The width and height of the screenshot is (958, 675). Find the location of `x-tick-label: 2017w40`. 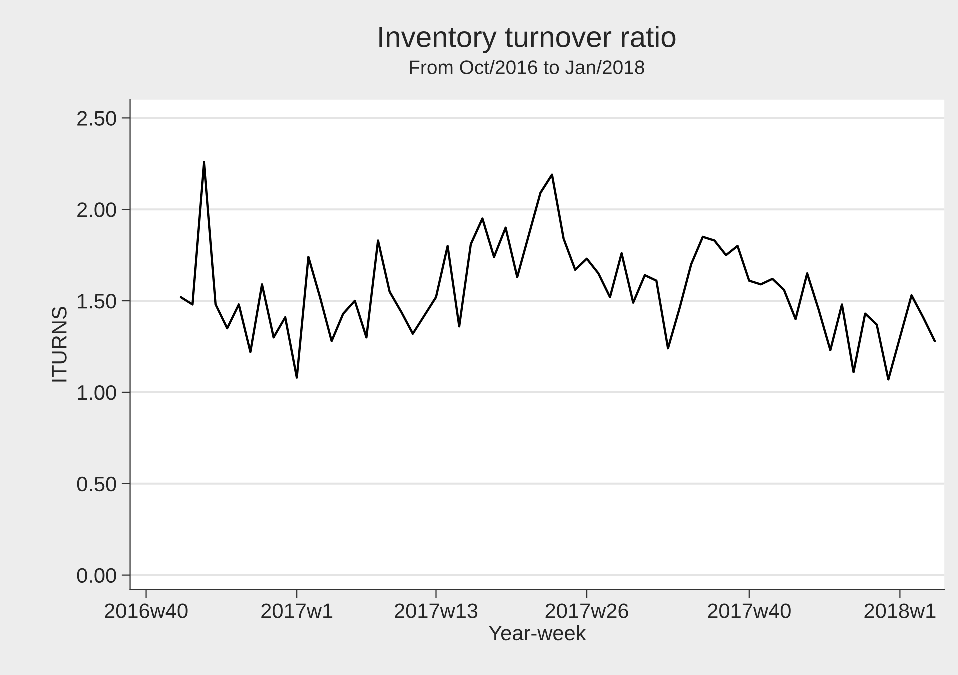

x-tick-label: 2017w40 is located at coordinates (749, 611).